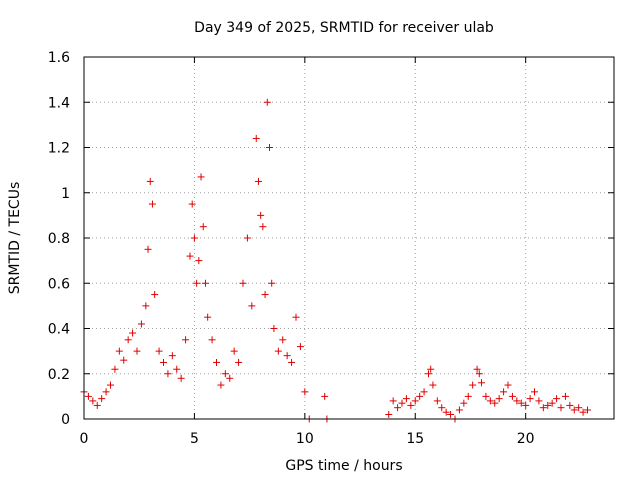 This screenshot has height=480, width=640. Describe the element at coordinates (415, 439) in the screenshot. I see `x-tick-label: 15` at that location.